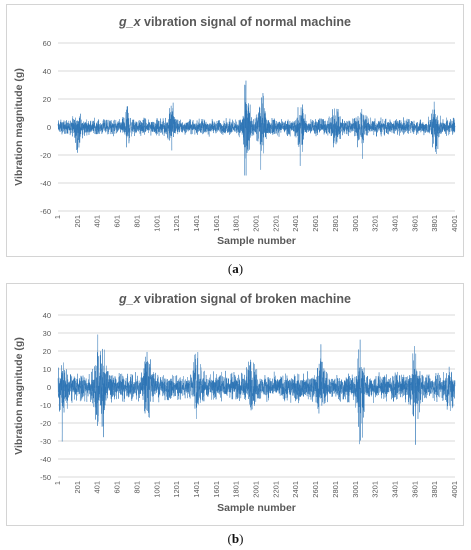 The width and height of the screenshot is (471, 550). I want to click on y-tick-label: -30, so click(45, 441).